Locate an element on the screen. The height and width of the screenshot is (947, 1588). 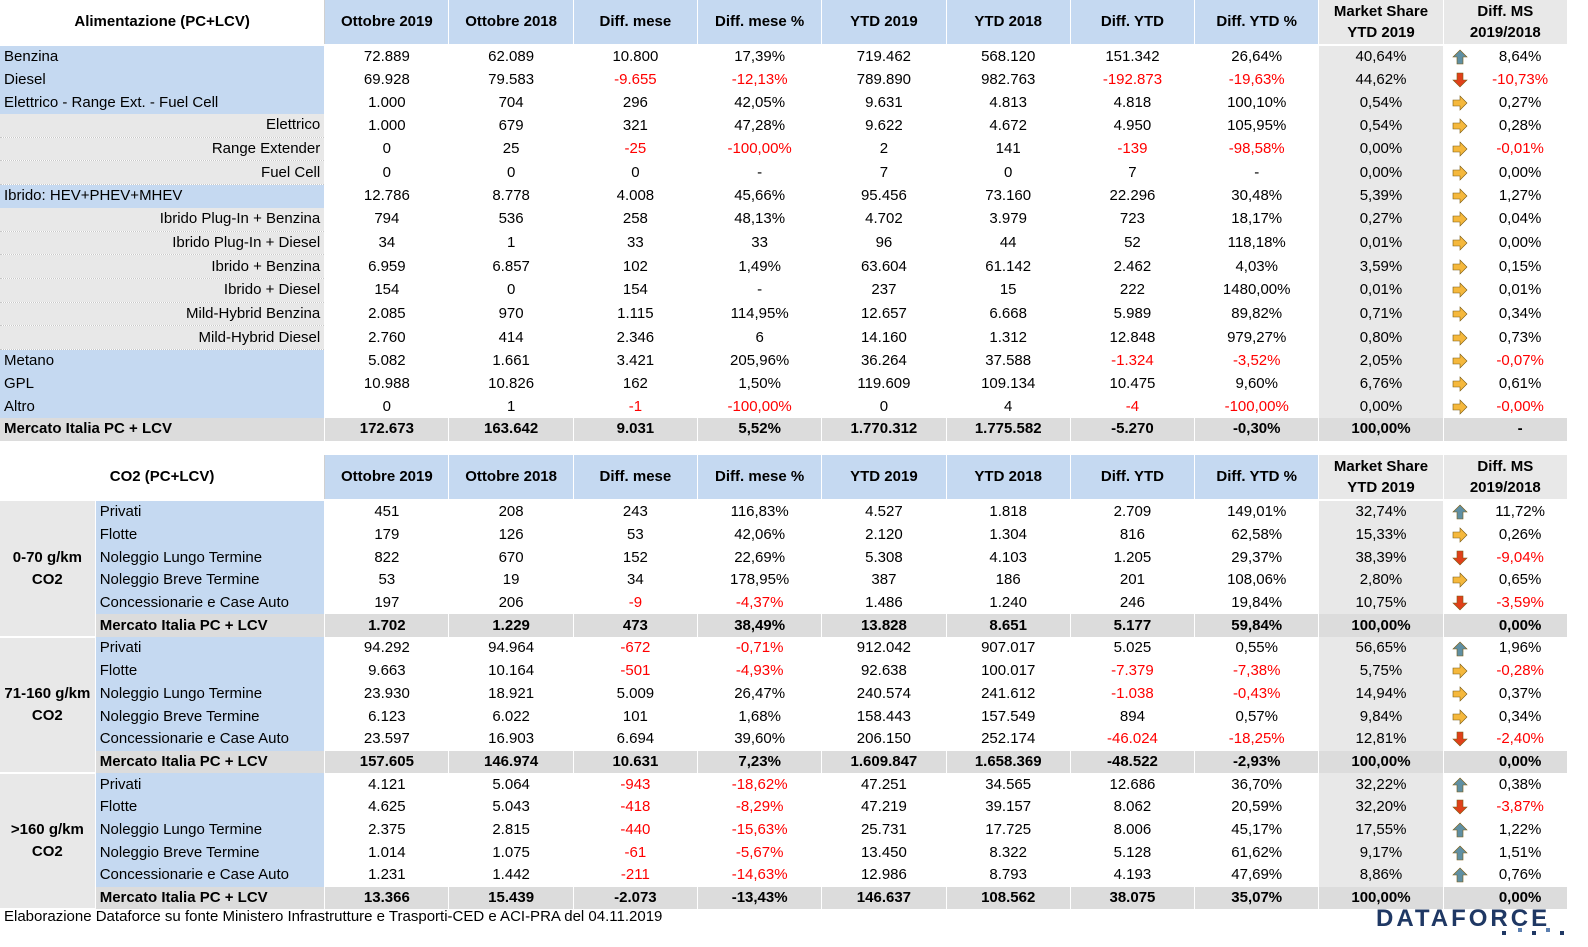
value-cell: 38,49% is located at coordinates (760, 626).